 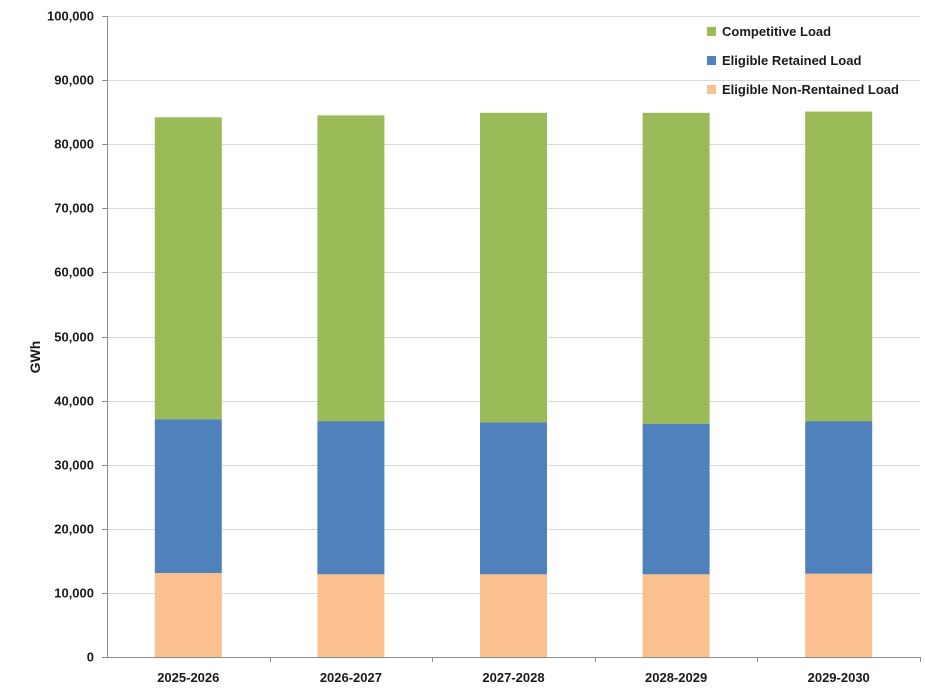 I want to click on y-tick-label: 90,000, so click(x=74, y=80).